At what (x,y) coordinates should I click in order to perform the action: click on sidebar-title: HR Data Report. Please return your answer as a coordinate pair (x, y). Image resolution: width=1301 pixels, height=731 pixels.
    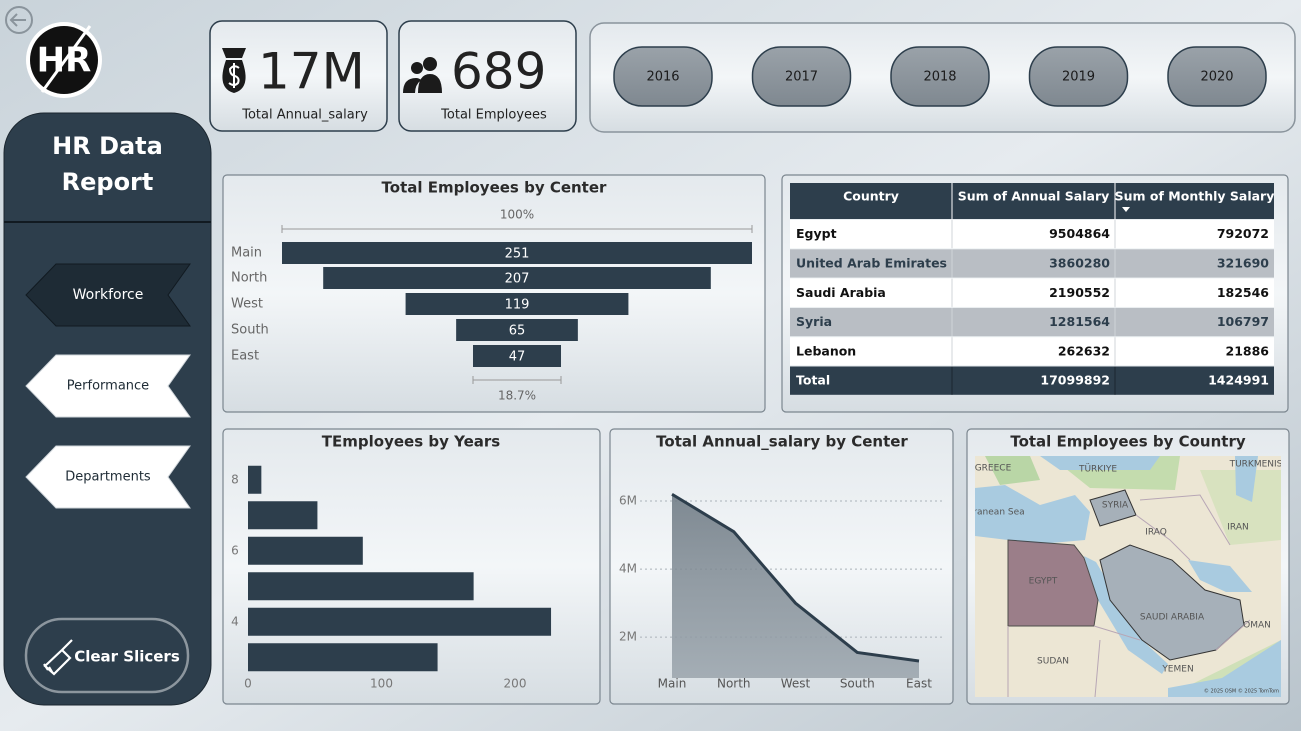
    Looking at the image, I should click on (107, 164).